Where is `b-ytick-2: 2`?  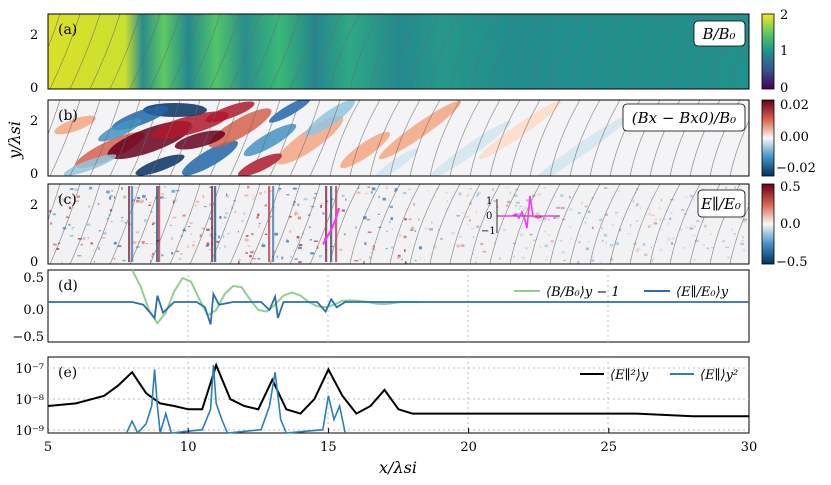
b-ytick-2: 2 is located at coordinates (34, 121).